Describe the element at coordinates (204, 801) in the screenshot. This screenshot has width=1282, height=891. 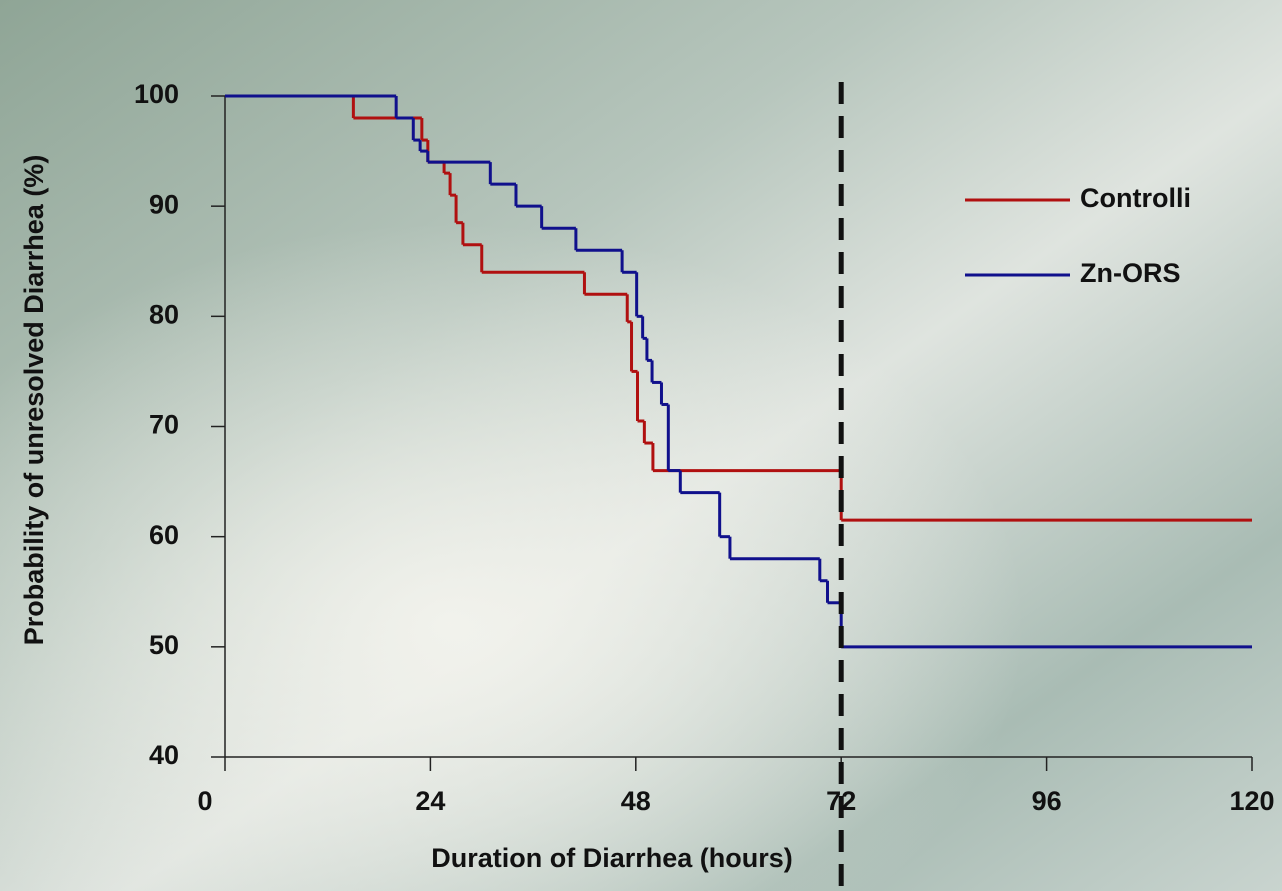
I see `x-tick-label: 0` at that location.